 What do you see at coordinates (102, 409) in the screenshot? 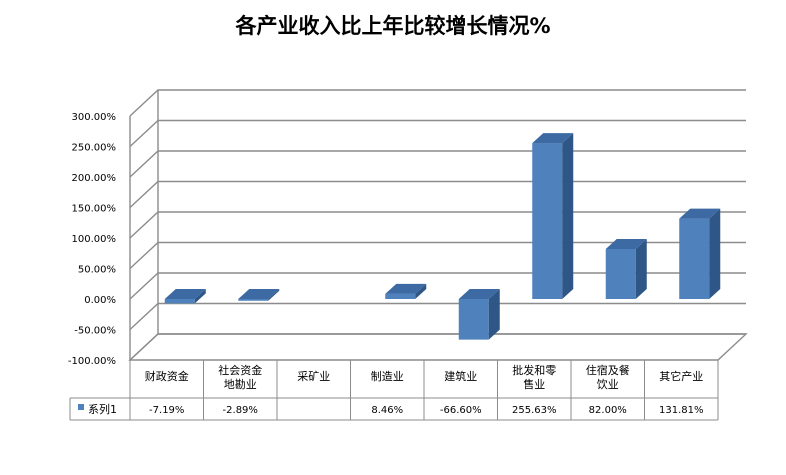
I see `legend-series-name: 系列1` at bounding box center [102, 409].